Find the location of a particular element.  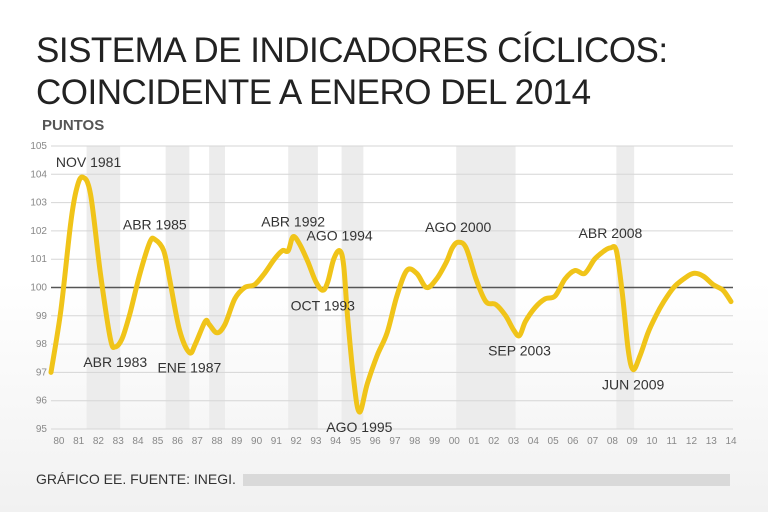

x-tick-label-08: 08 is located at coordinates (613, 441).